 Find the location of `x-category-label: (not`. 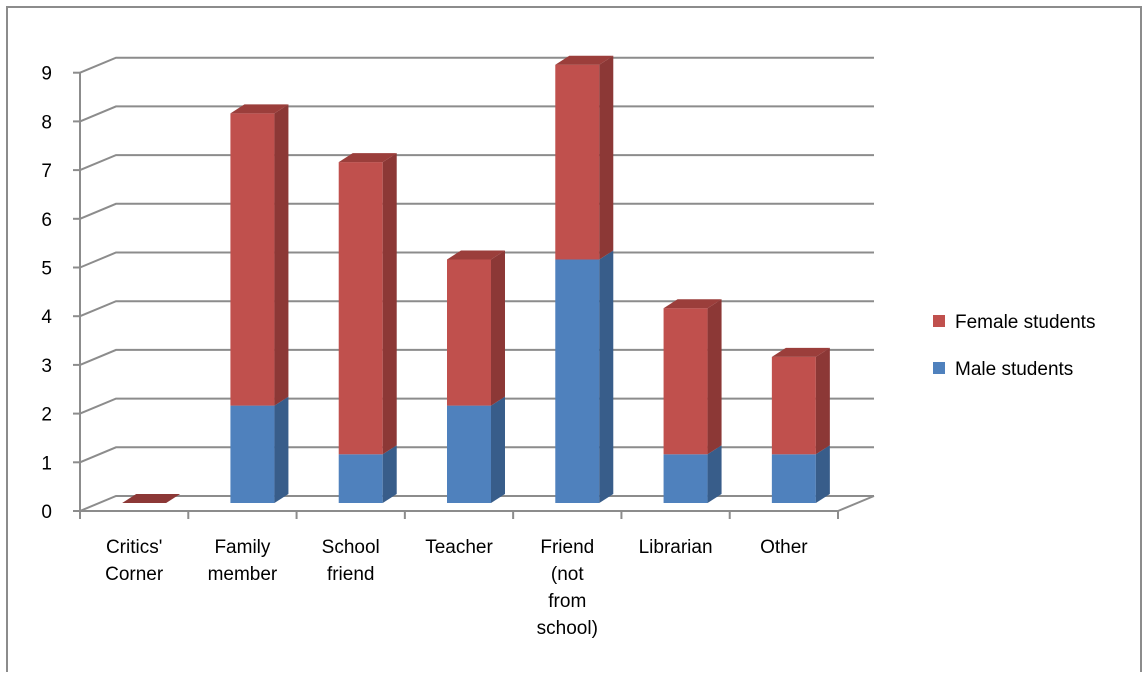

x-category-label: (not is located at coordinates (567, 574).